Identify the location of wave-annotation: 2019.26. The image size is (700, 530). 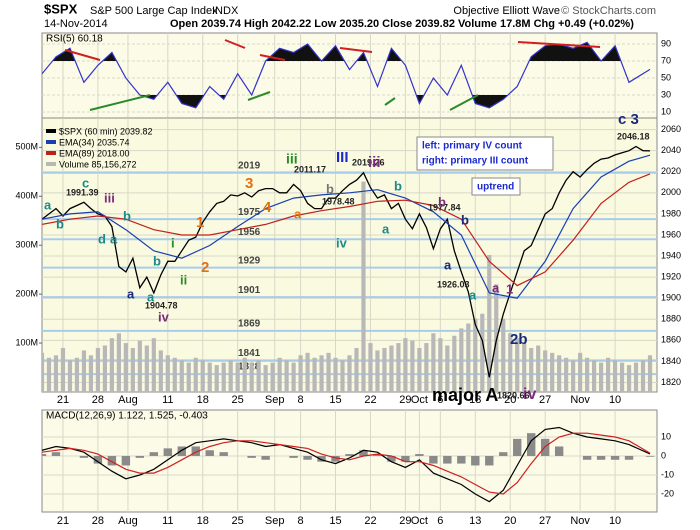
(368, 162).